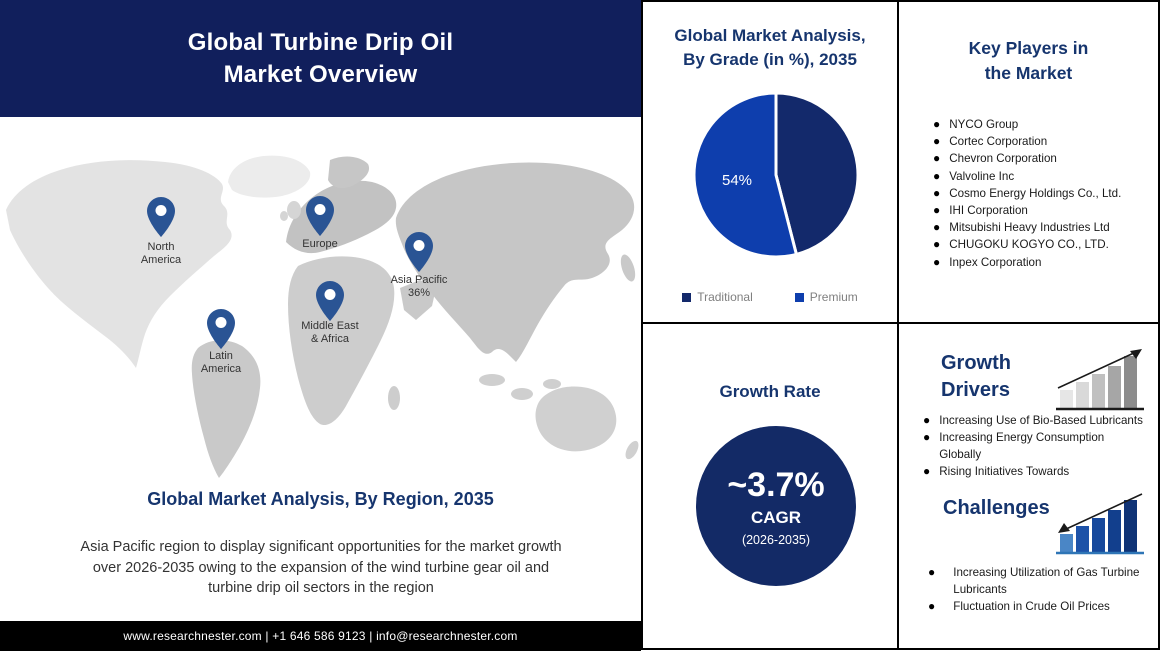 The height and width of the screenshot is (651, 1161). What do you see at coordinates (330, 301) in the screenshot?
I see `map-pin-icon-middle-east-africa` at bounding box center [330, 301].